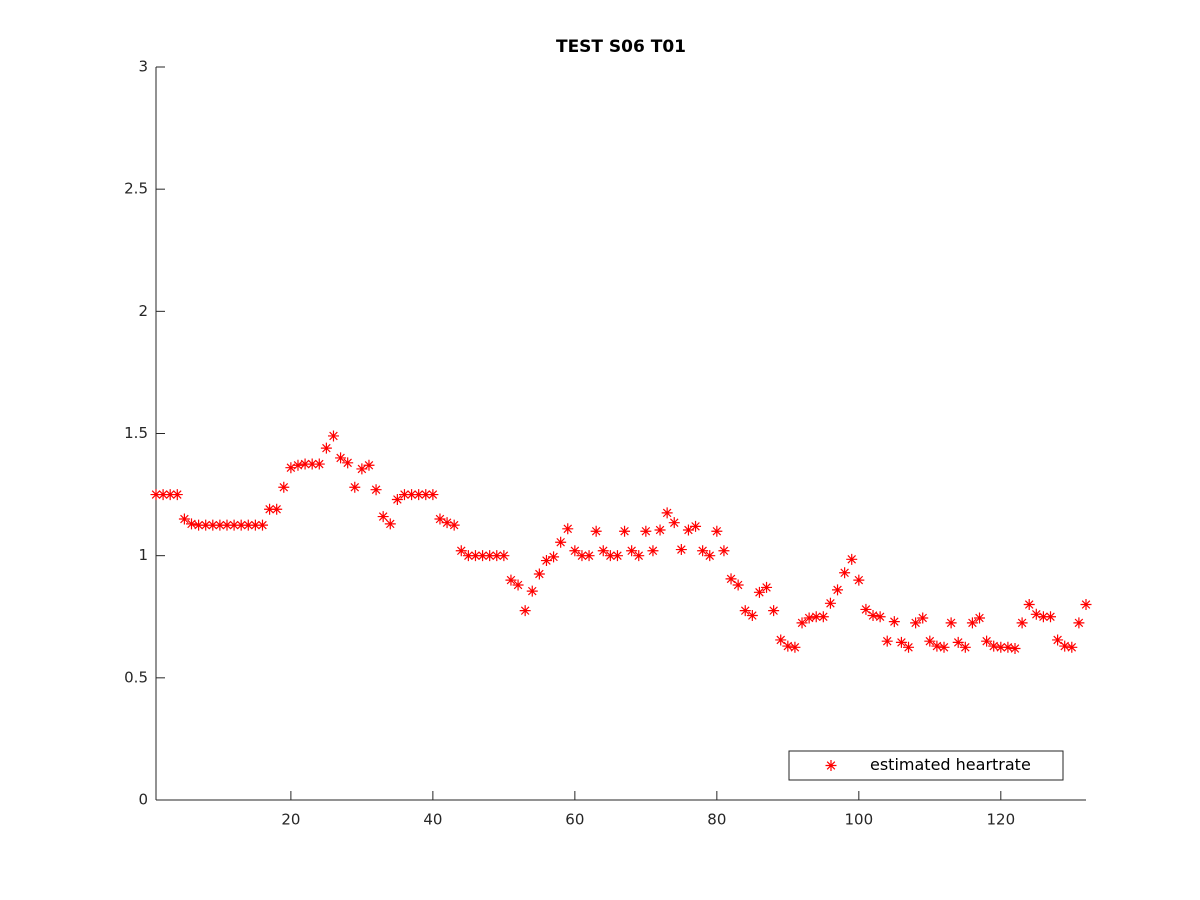  I want to click on y-tick-label: 1, so click(143, 555).